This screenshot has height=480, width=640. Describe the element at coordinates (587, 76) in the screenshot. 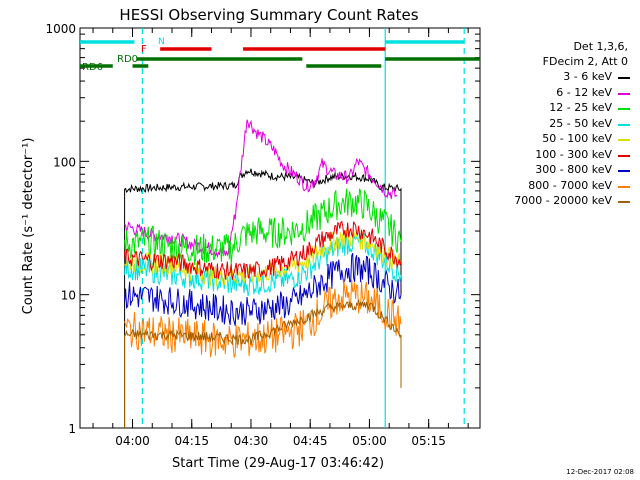

I see `legend-item-label: 3 - 6 keV` at that location.